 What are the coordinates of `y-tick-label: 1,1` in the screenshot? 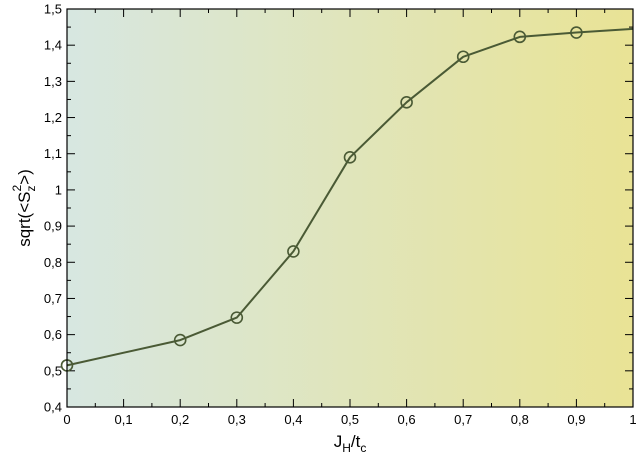 It's located at (53, 153).